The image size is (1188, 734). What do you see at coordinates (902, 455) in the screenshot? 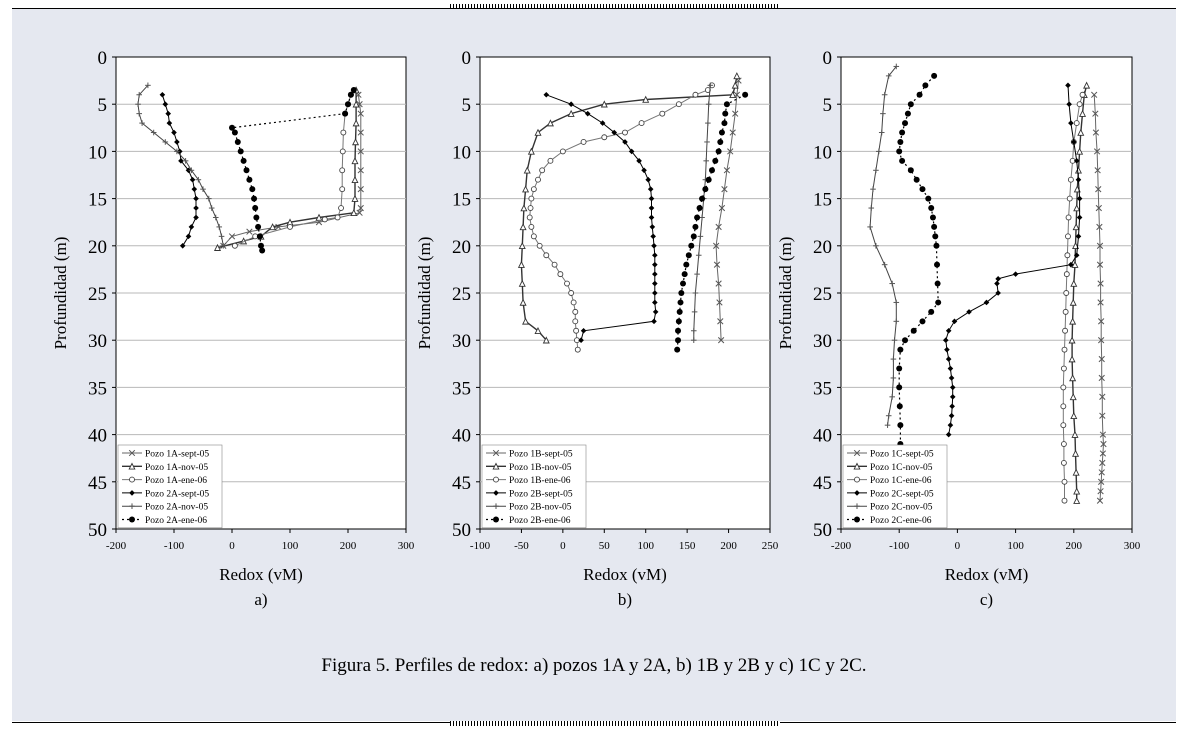
I see `legend-label: Pozo 1C-sept-05` at bounding box center [902, 455].